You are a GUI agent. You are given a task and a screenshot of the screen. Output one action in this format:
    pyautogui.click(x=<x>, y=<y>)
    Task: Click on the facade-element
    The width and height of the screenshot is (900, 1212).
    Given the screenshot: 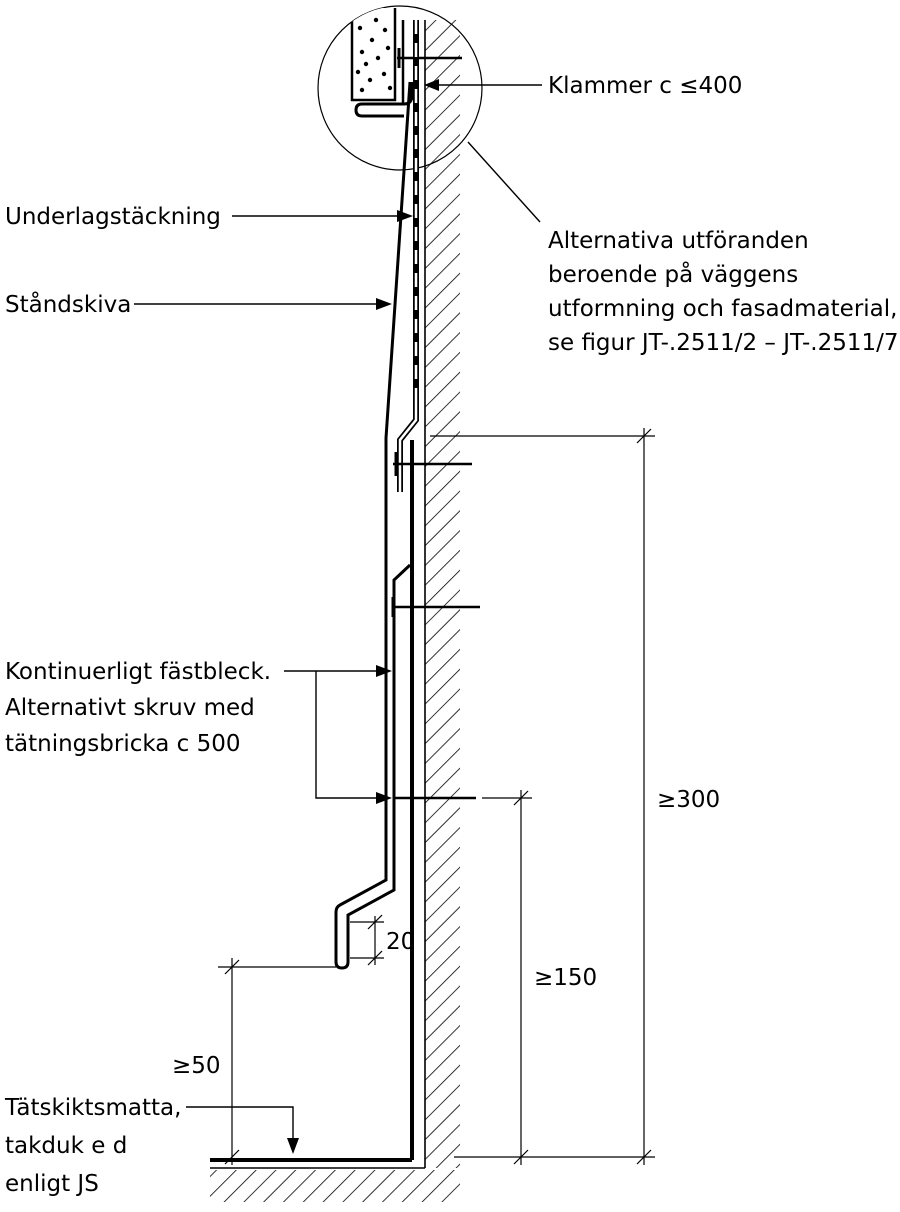 What is the action you would take?
    pyautogui.click(x=373, y=55)
    